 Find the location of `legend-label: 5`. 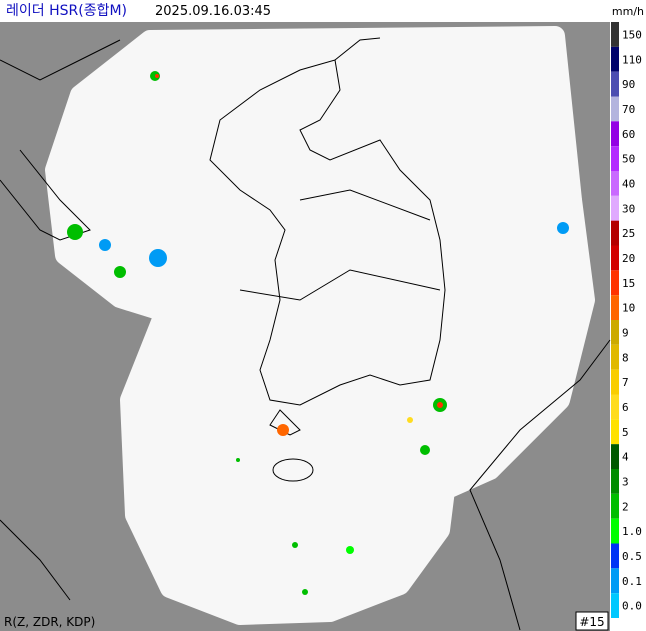

legend-label: 5 is located at coordinates (625, 432).